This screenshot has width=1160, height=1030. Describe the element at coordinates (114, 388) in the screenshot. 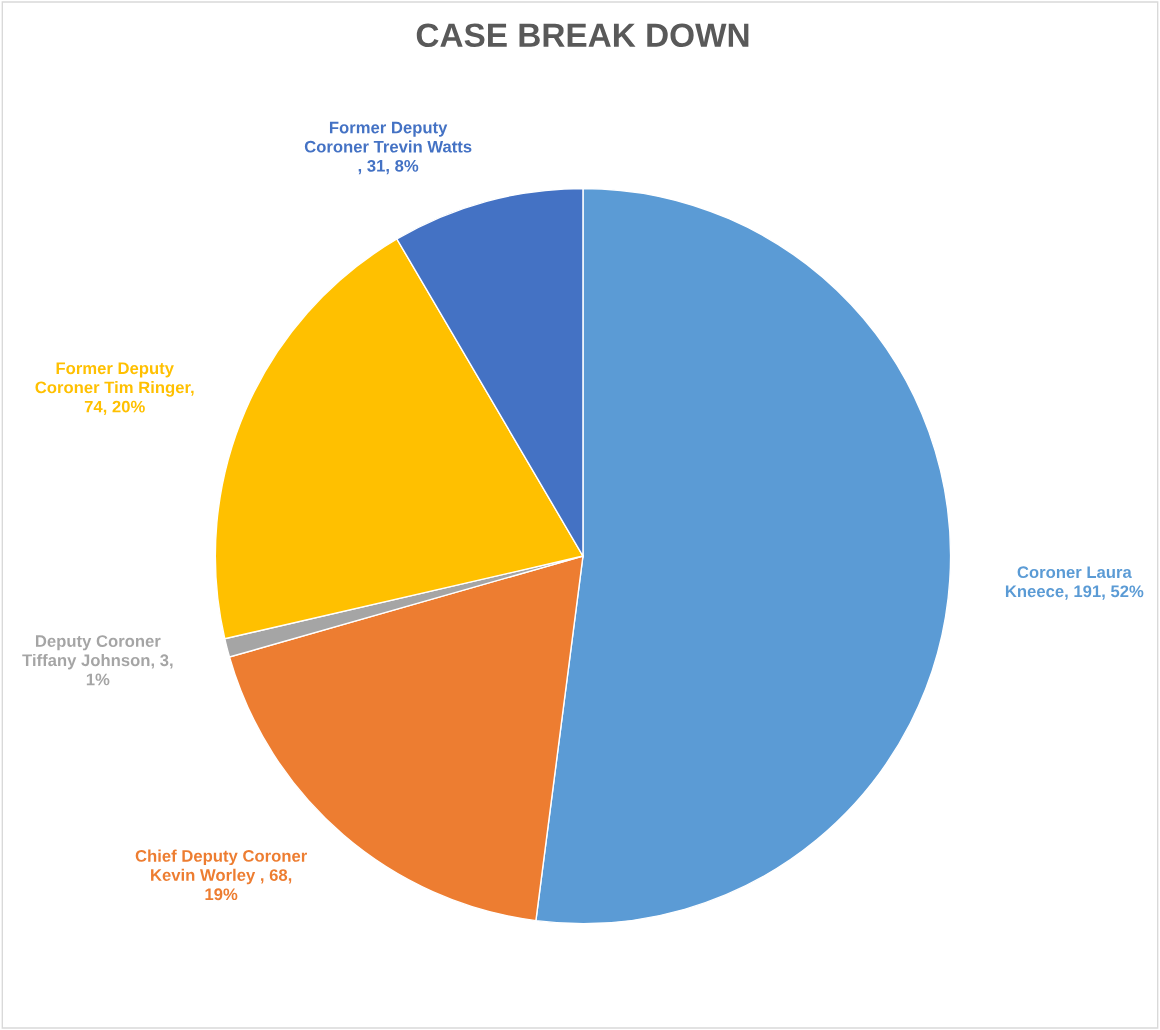

I see `slice-label: Former Deputy Coroner Tim Ringer, 74, 20%` at that location.